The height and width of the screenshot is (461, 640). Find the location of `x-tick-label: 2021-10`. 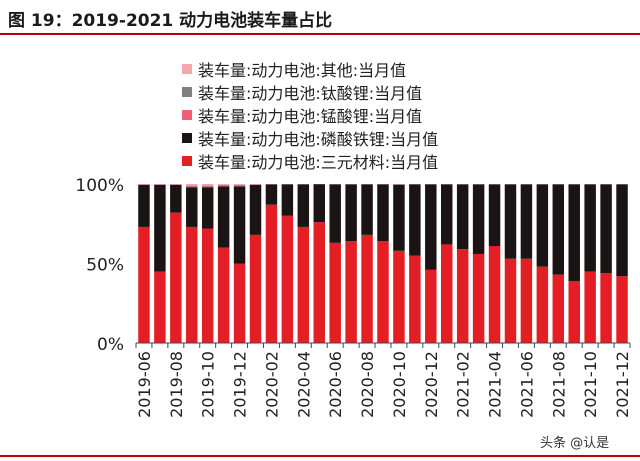

x-tick-label: 2021-10 is located at coordinates (590, 384).